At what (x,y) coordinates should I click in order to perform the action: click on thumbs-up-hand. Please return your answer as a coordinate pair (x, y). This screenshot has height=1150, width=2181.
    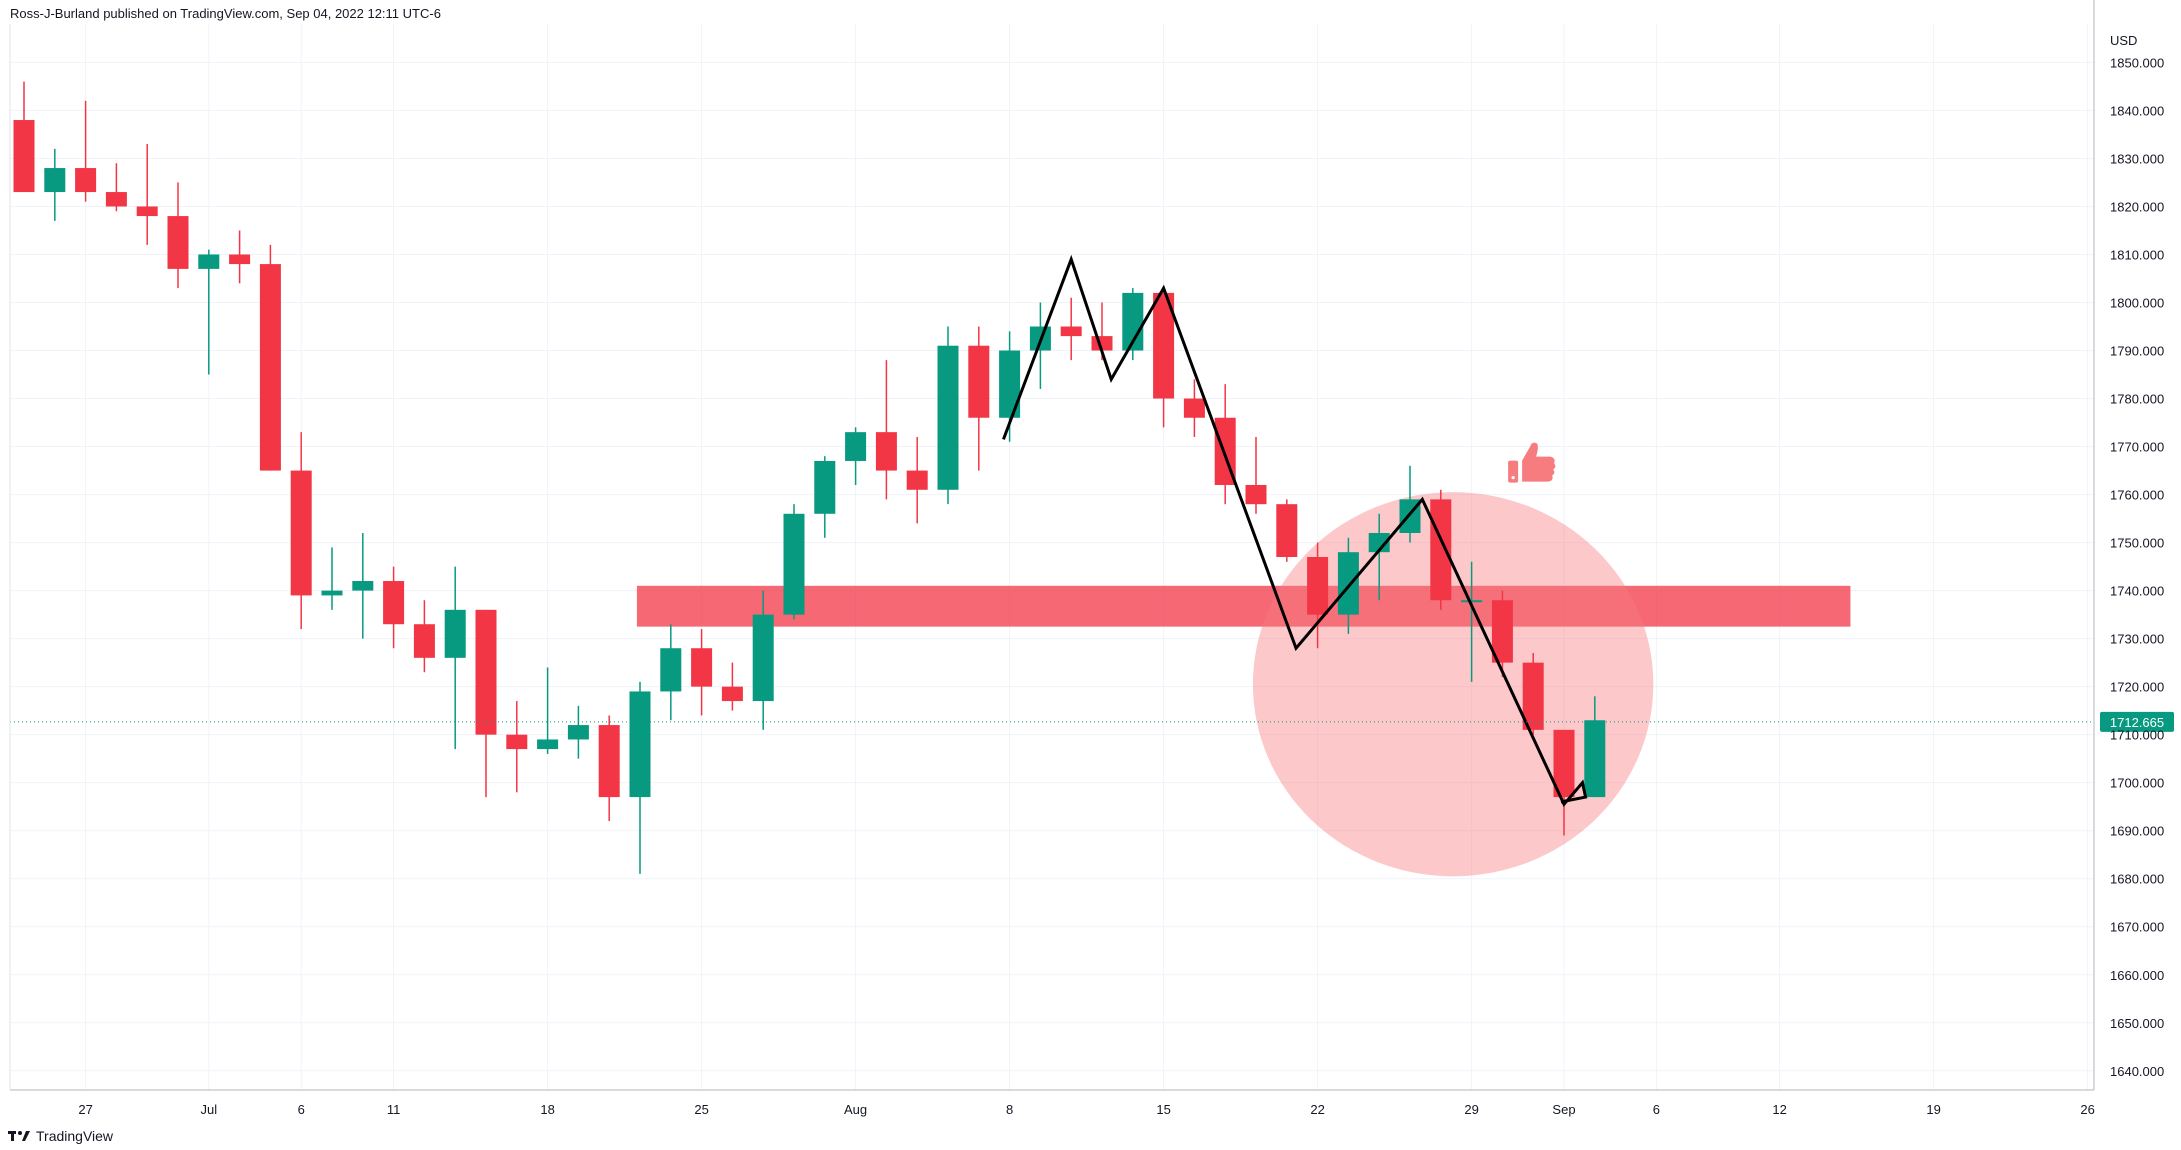
    Looking at the image, I should click on (1539, 462).